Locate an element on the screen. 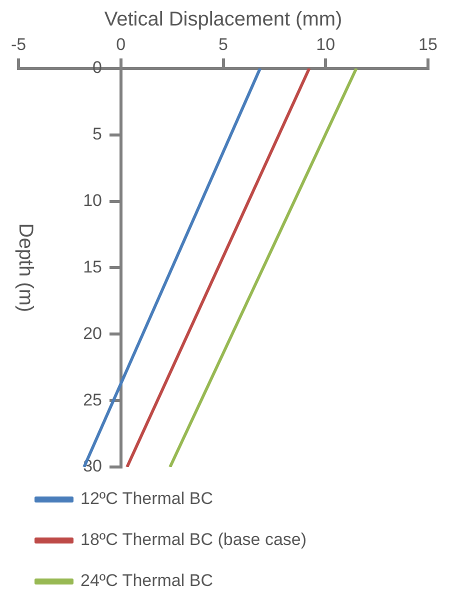 This screenshot has width=450, height=608. y-tick-label: 10 is located at coordinates (102, 200).